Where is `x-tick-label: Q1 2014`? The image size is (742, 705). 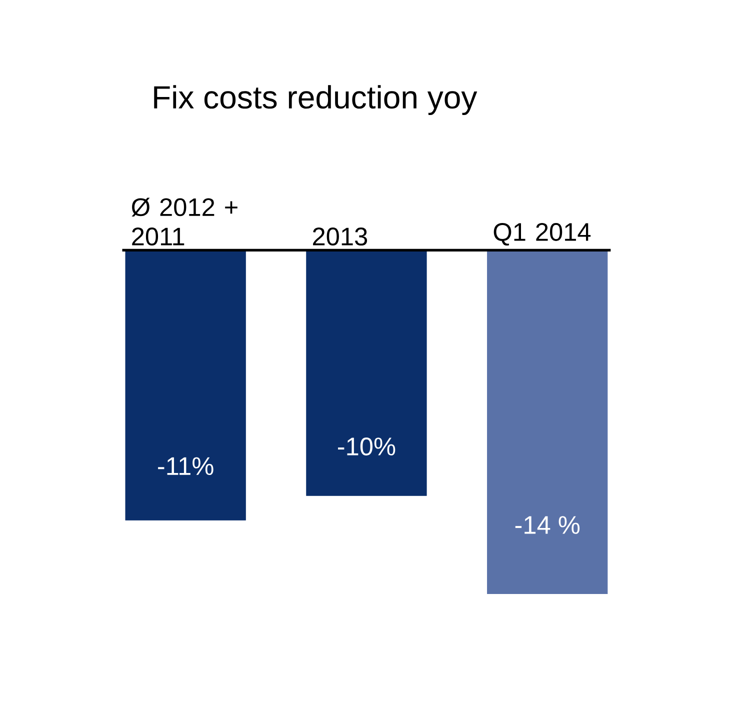 x-tick-label: Q1 2014 is located at coordinates (542, 234).